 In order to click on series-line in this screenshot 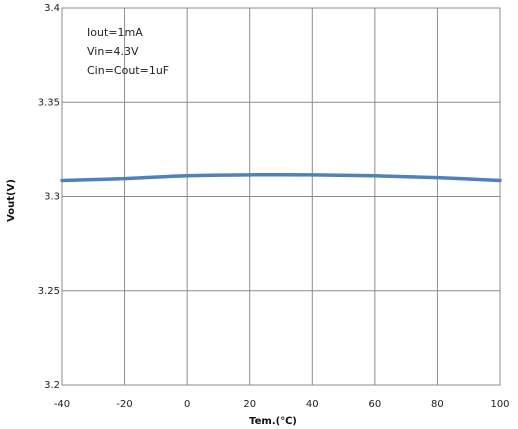, I will do `click(281, 177)`.